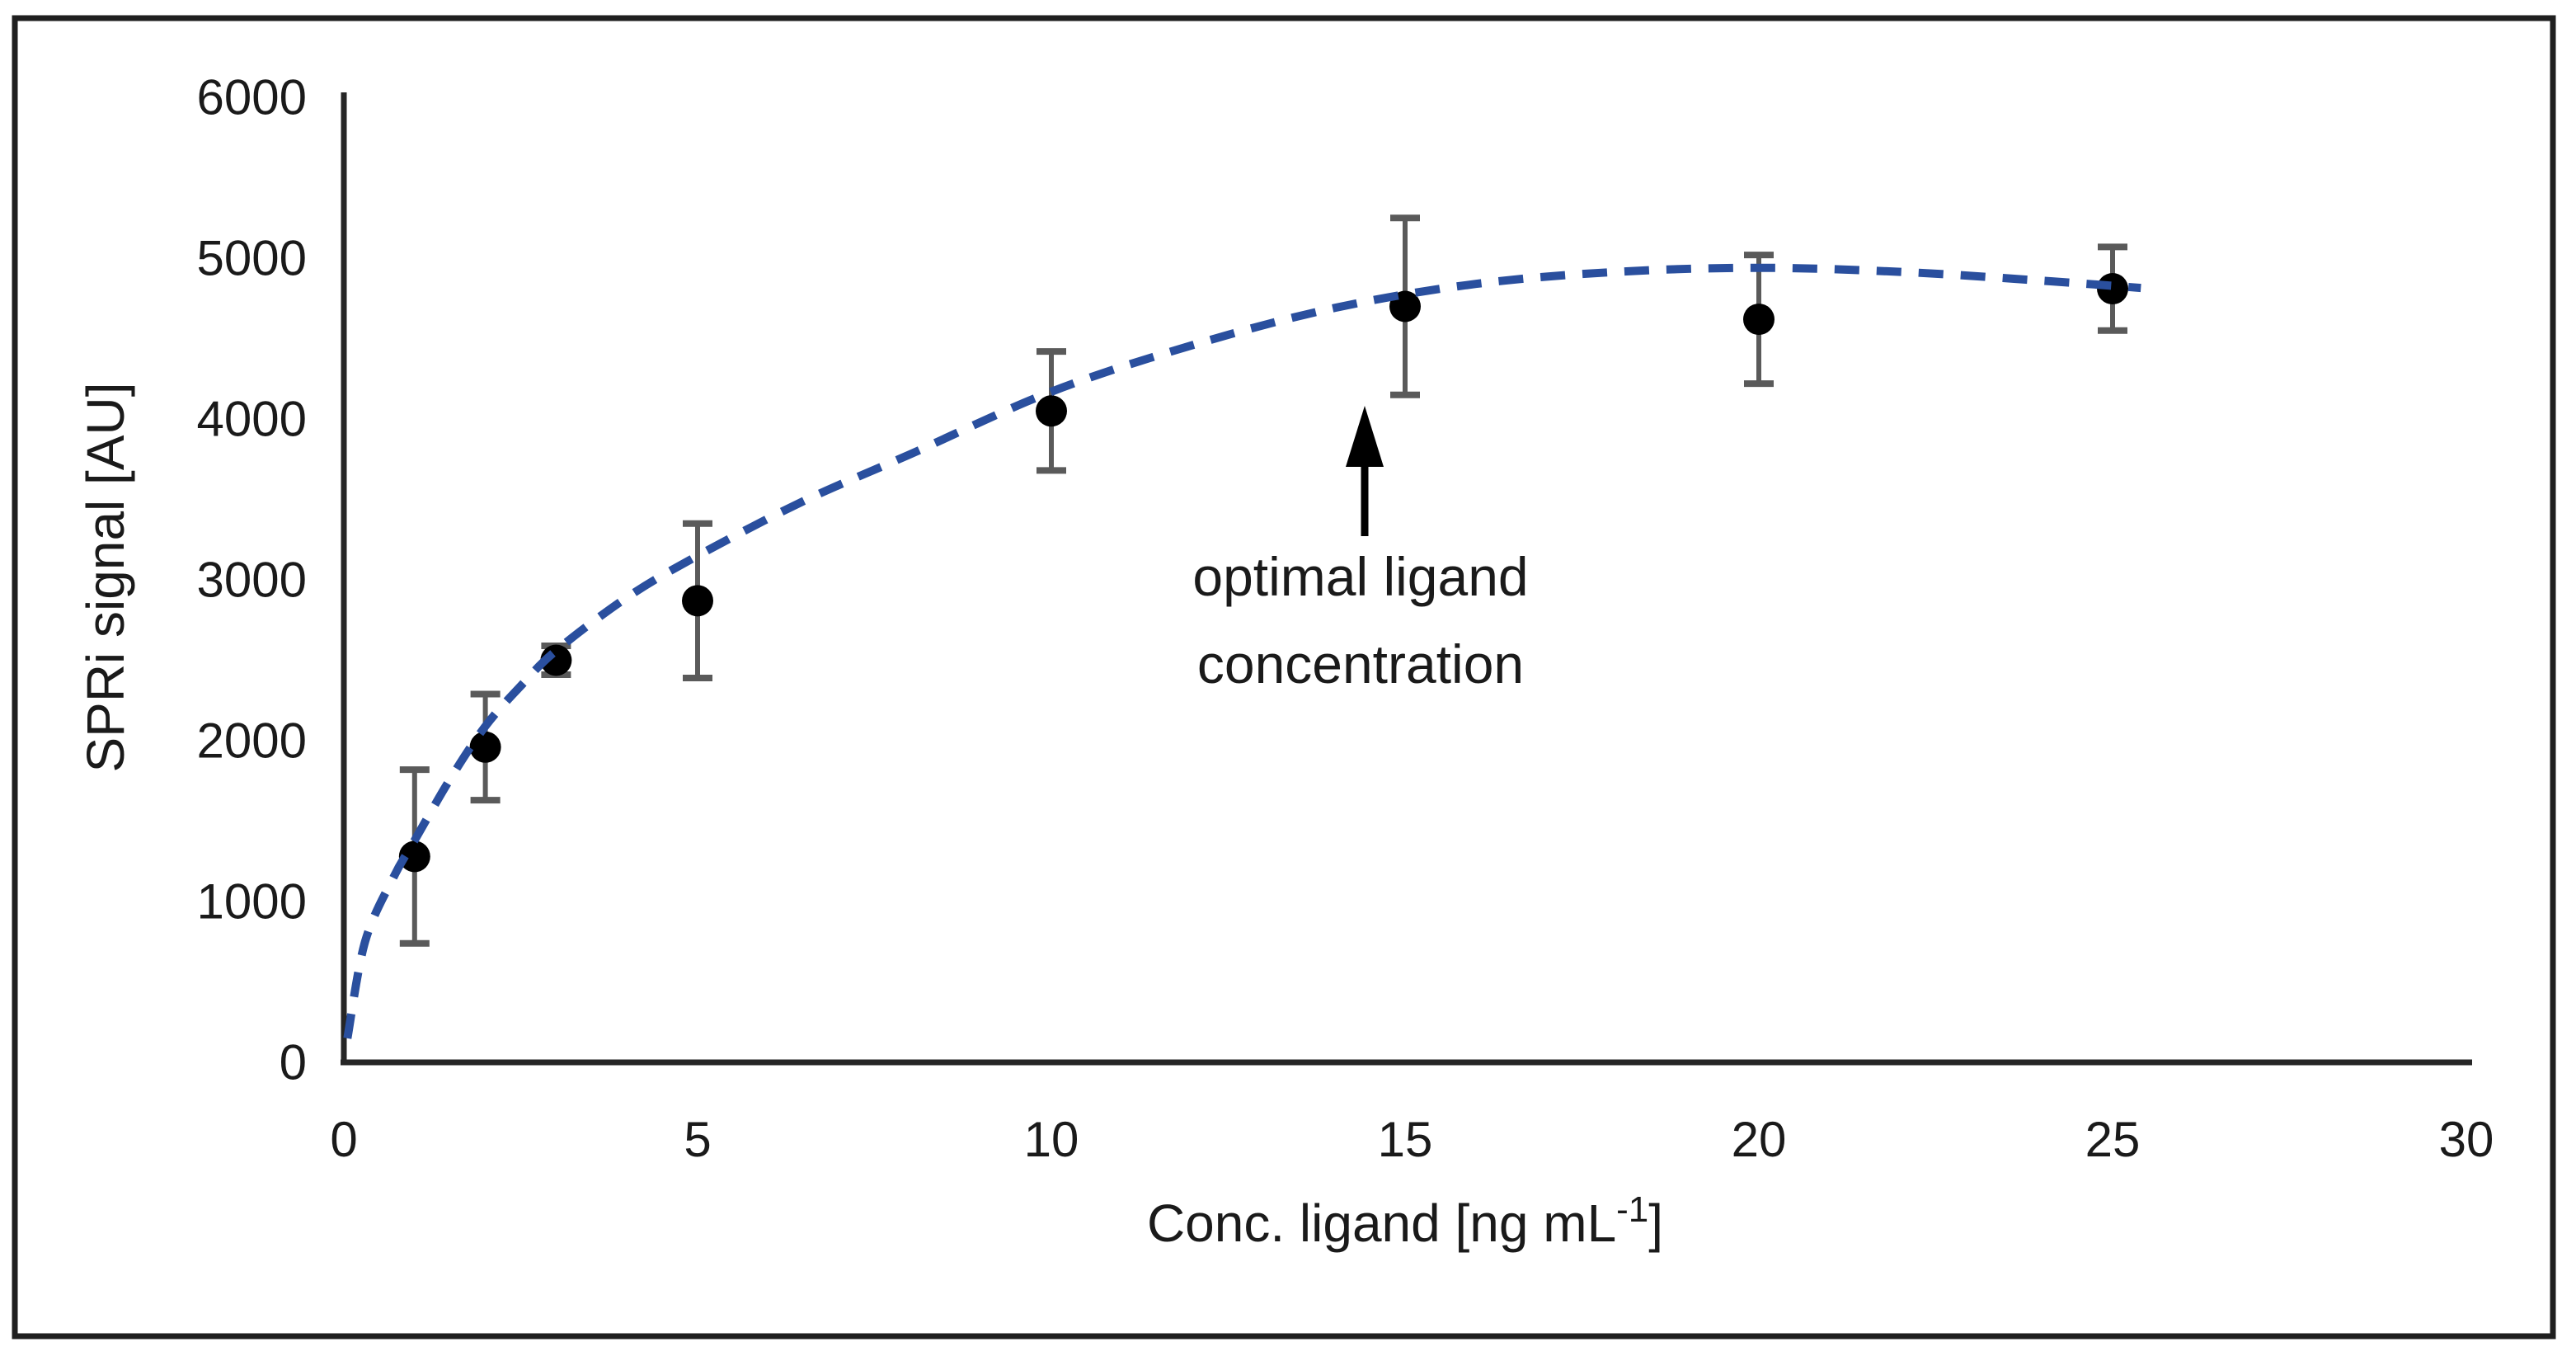 This screenshot has width=2576, height=1356. I want to click on annotation-line2: concentration, so click(1360, 664).